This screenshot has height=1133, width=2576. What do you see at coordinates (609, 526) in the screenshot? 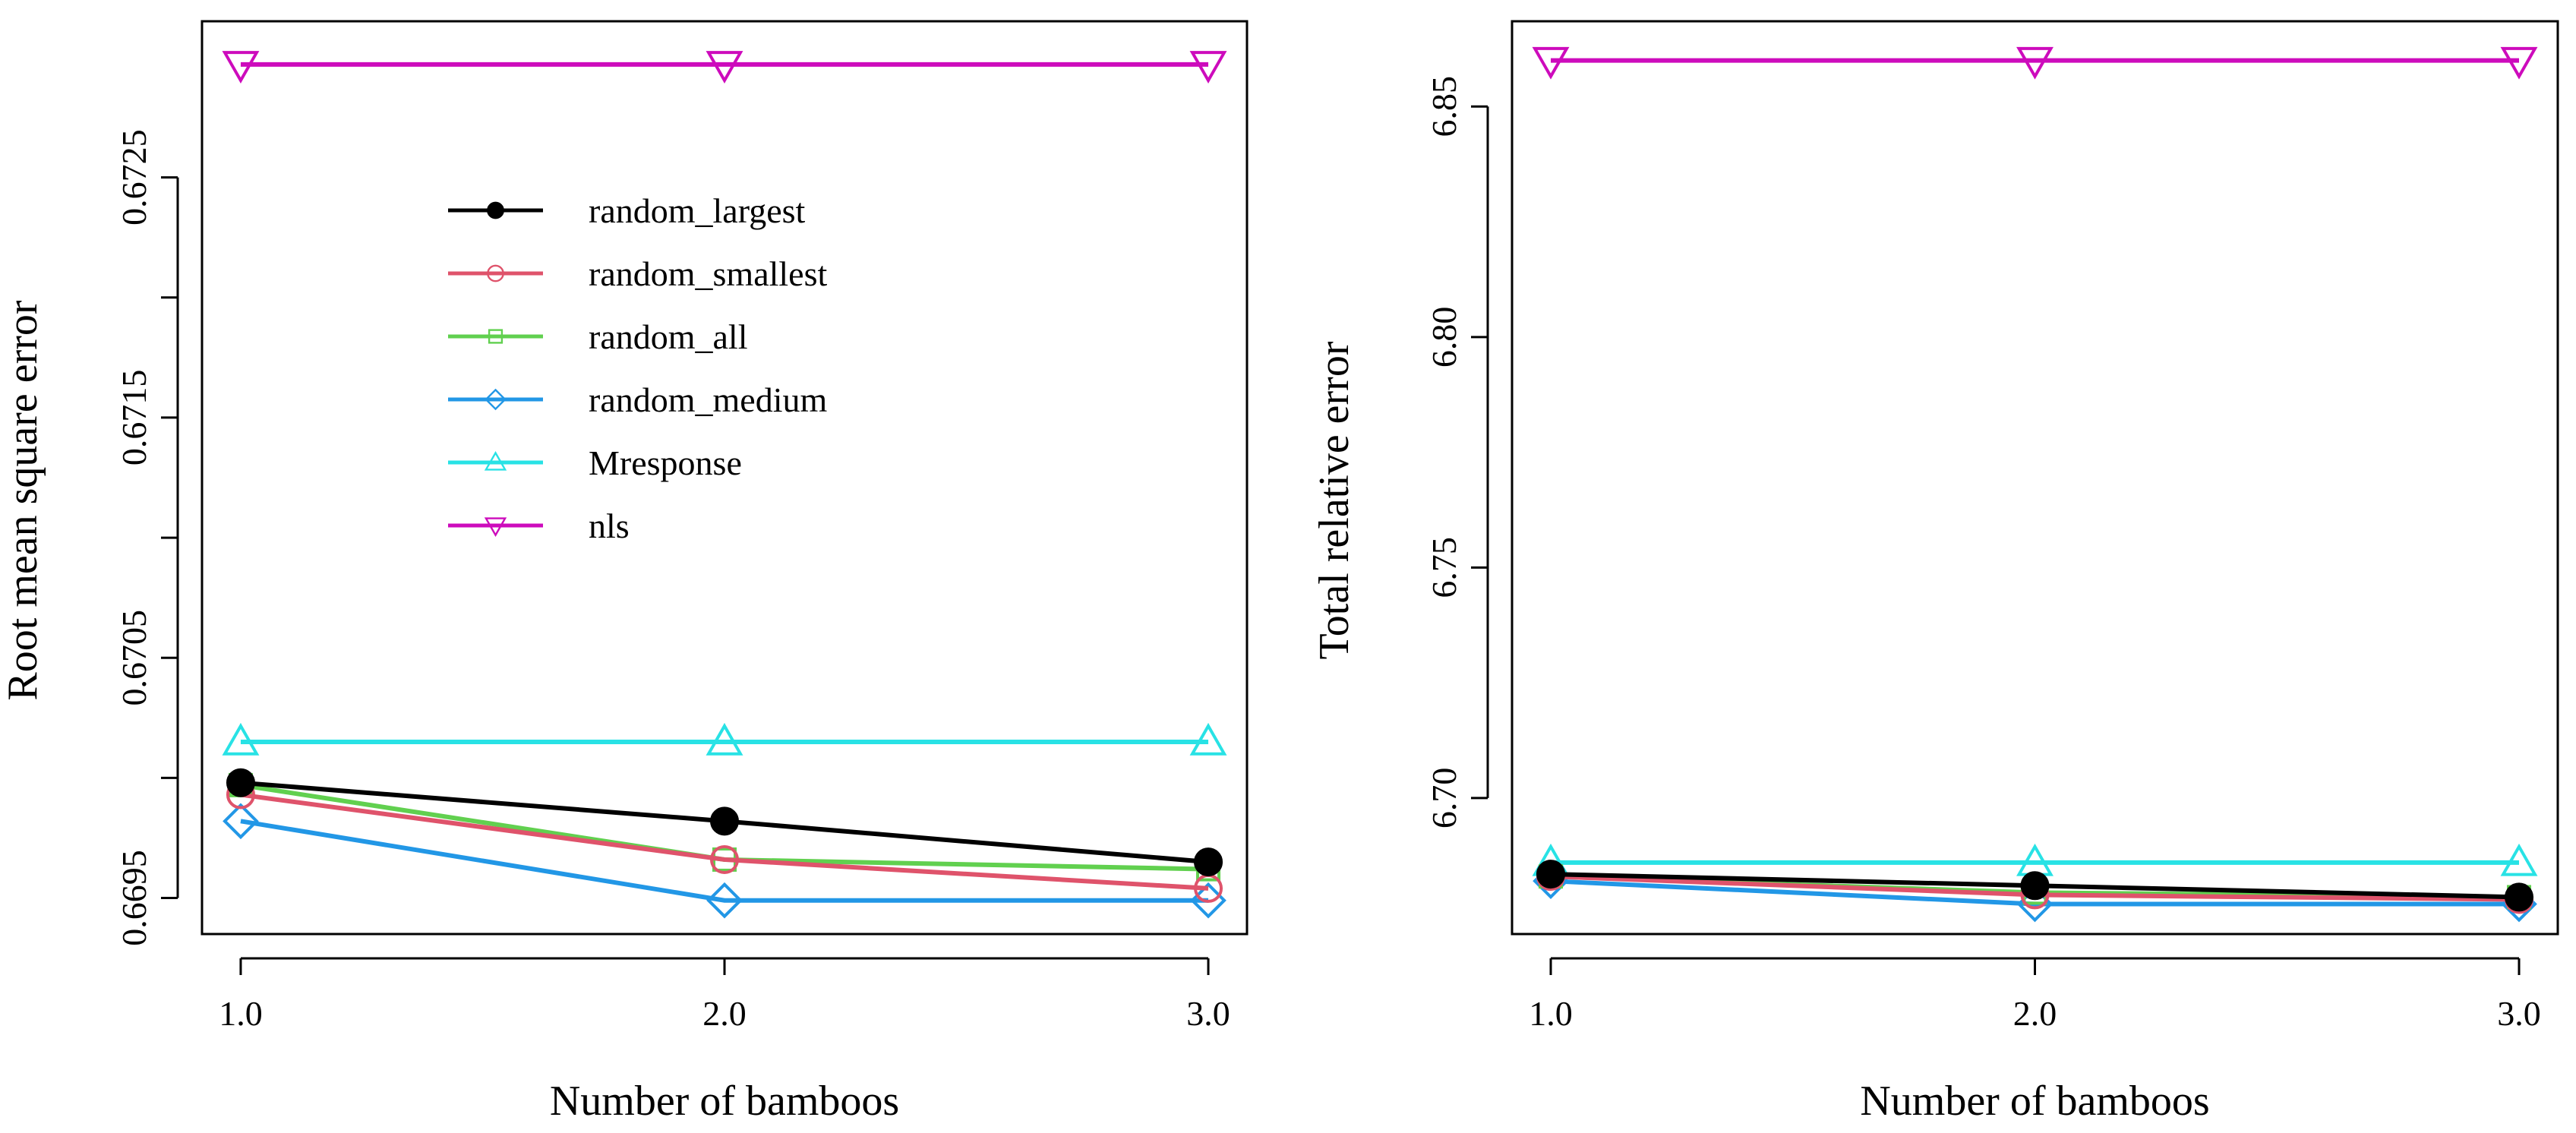
I see `legend-label: nls` at bounding box center [609, 526].